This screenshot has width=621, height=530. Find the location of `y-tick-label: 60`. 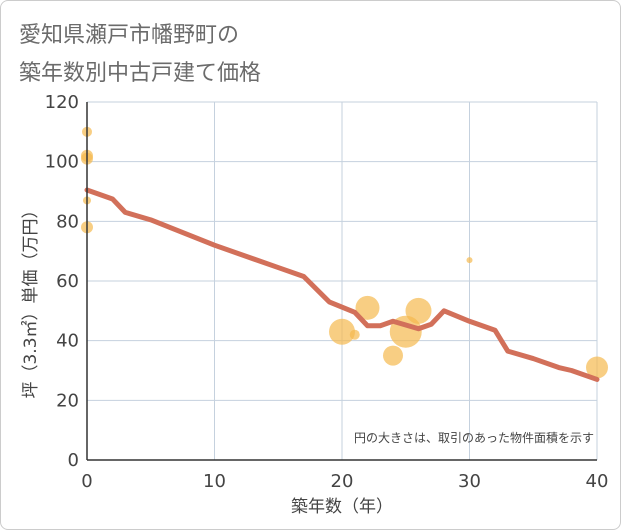

y-tick-label: 60 is located at coordinates (67, 281).